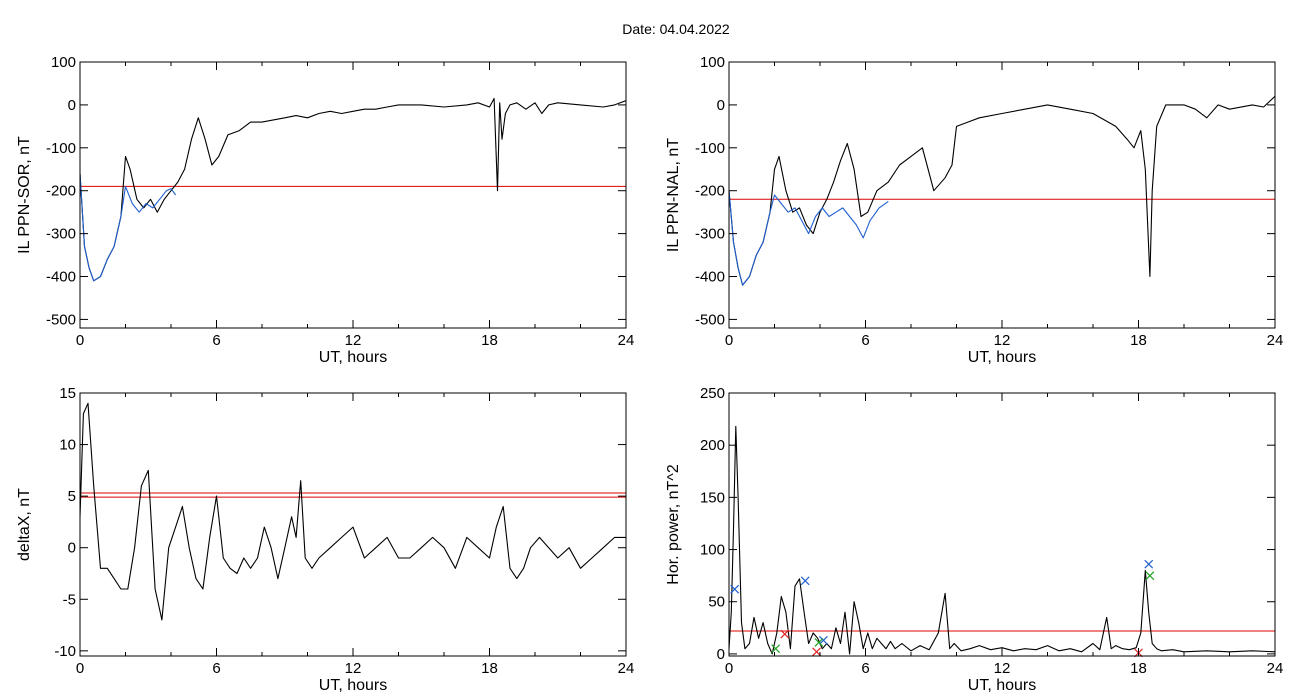 The image size is (1300, 700). What do you see at coordinates (72, 496) in the screenshot?
I see `y-tick-label: 5` at bounding box center [72, 496].